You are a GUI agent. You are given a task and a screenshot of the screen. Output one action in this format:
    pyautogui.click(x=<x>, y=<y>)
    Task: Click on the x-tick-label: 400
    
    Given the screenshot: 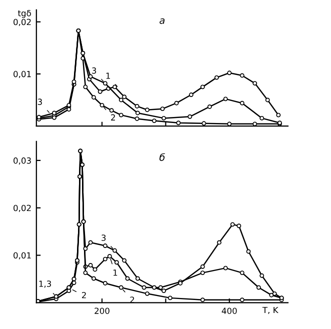 What is the action you would take?
    pyautogui.click(x=229, y=311)
    